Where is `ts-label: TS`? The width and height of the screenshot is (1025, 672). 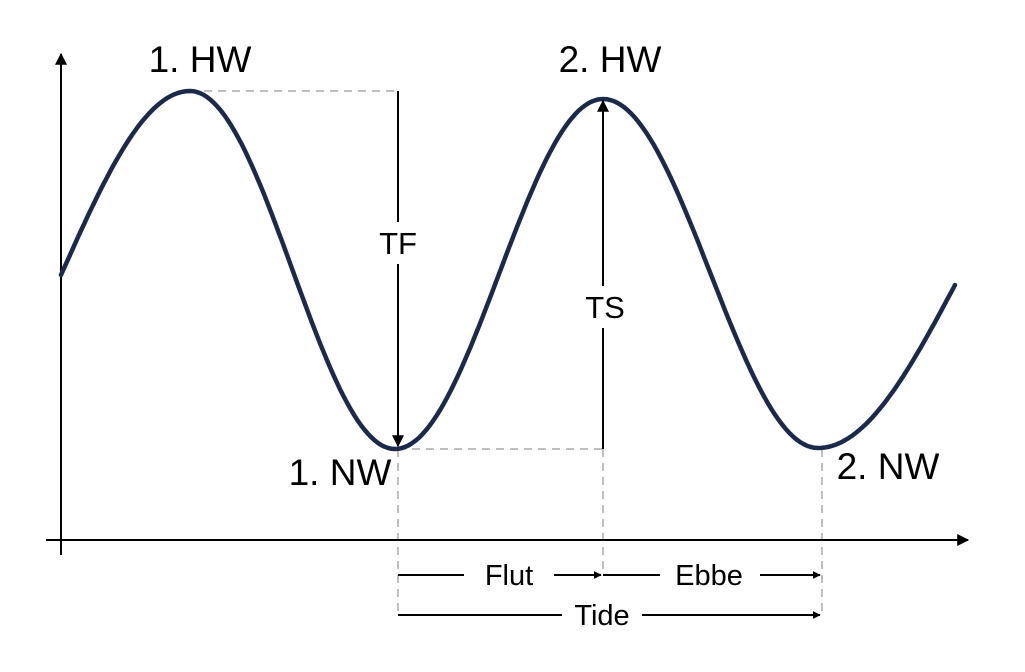 ts-label: TS is located at coordinates (605, 307).